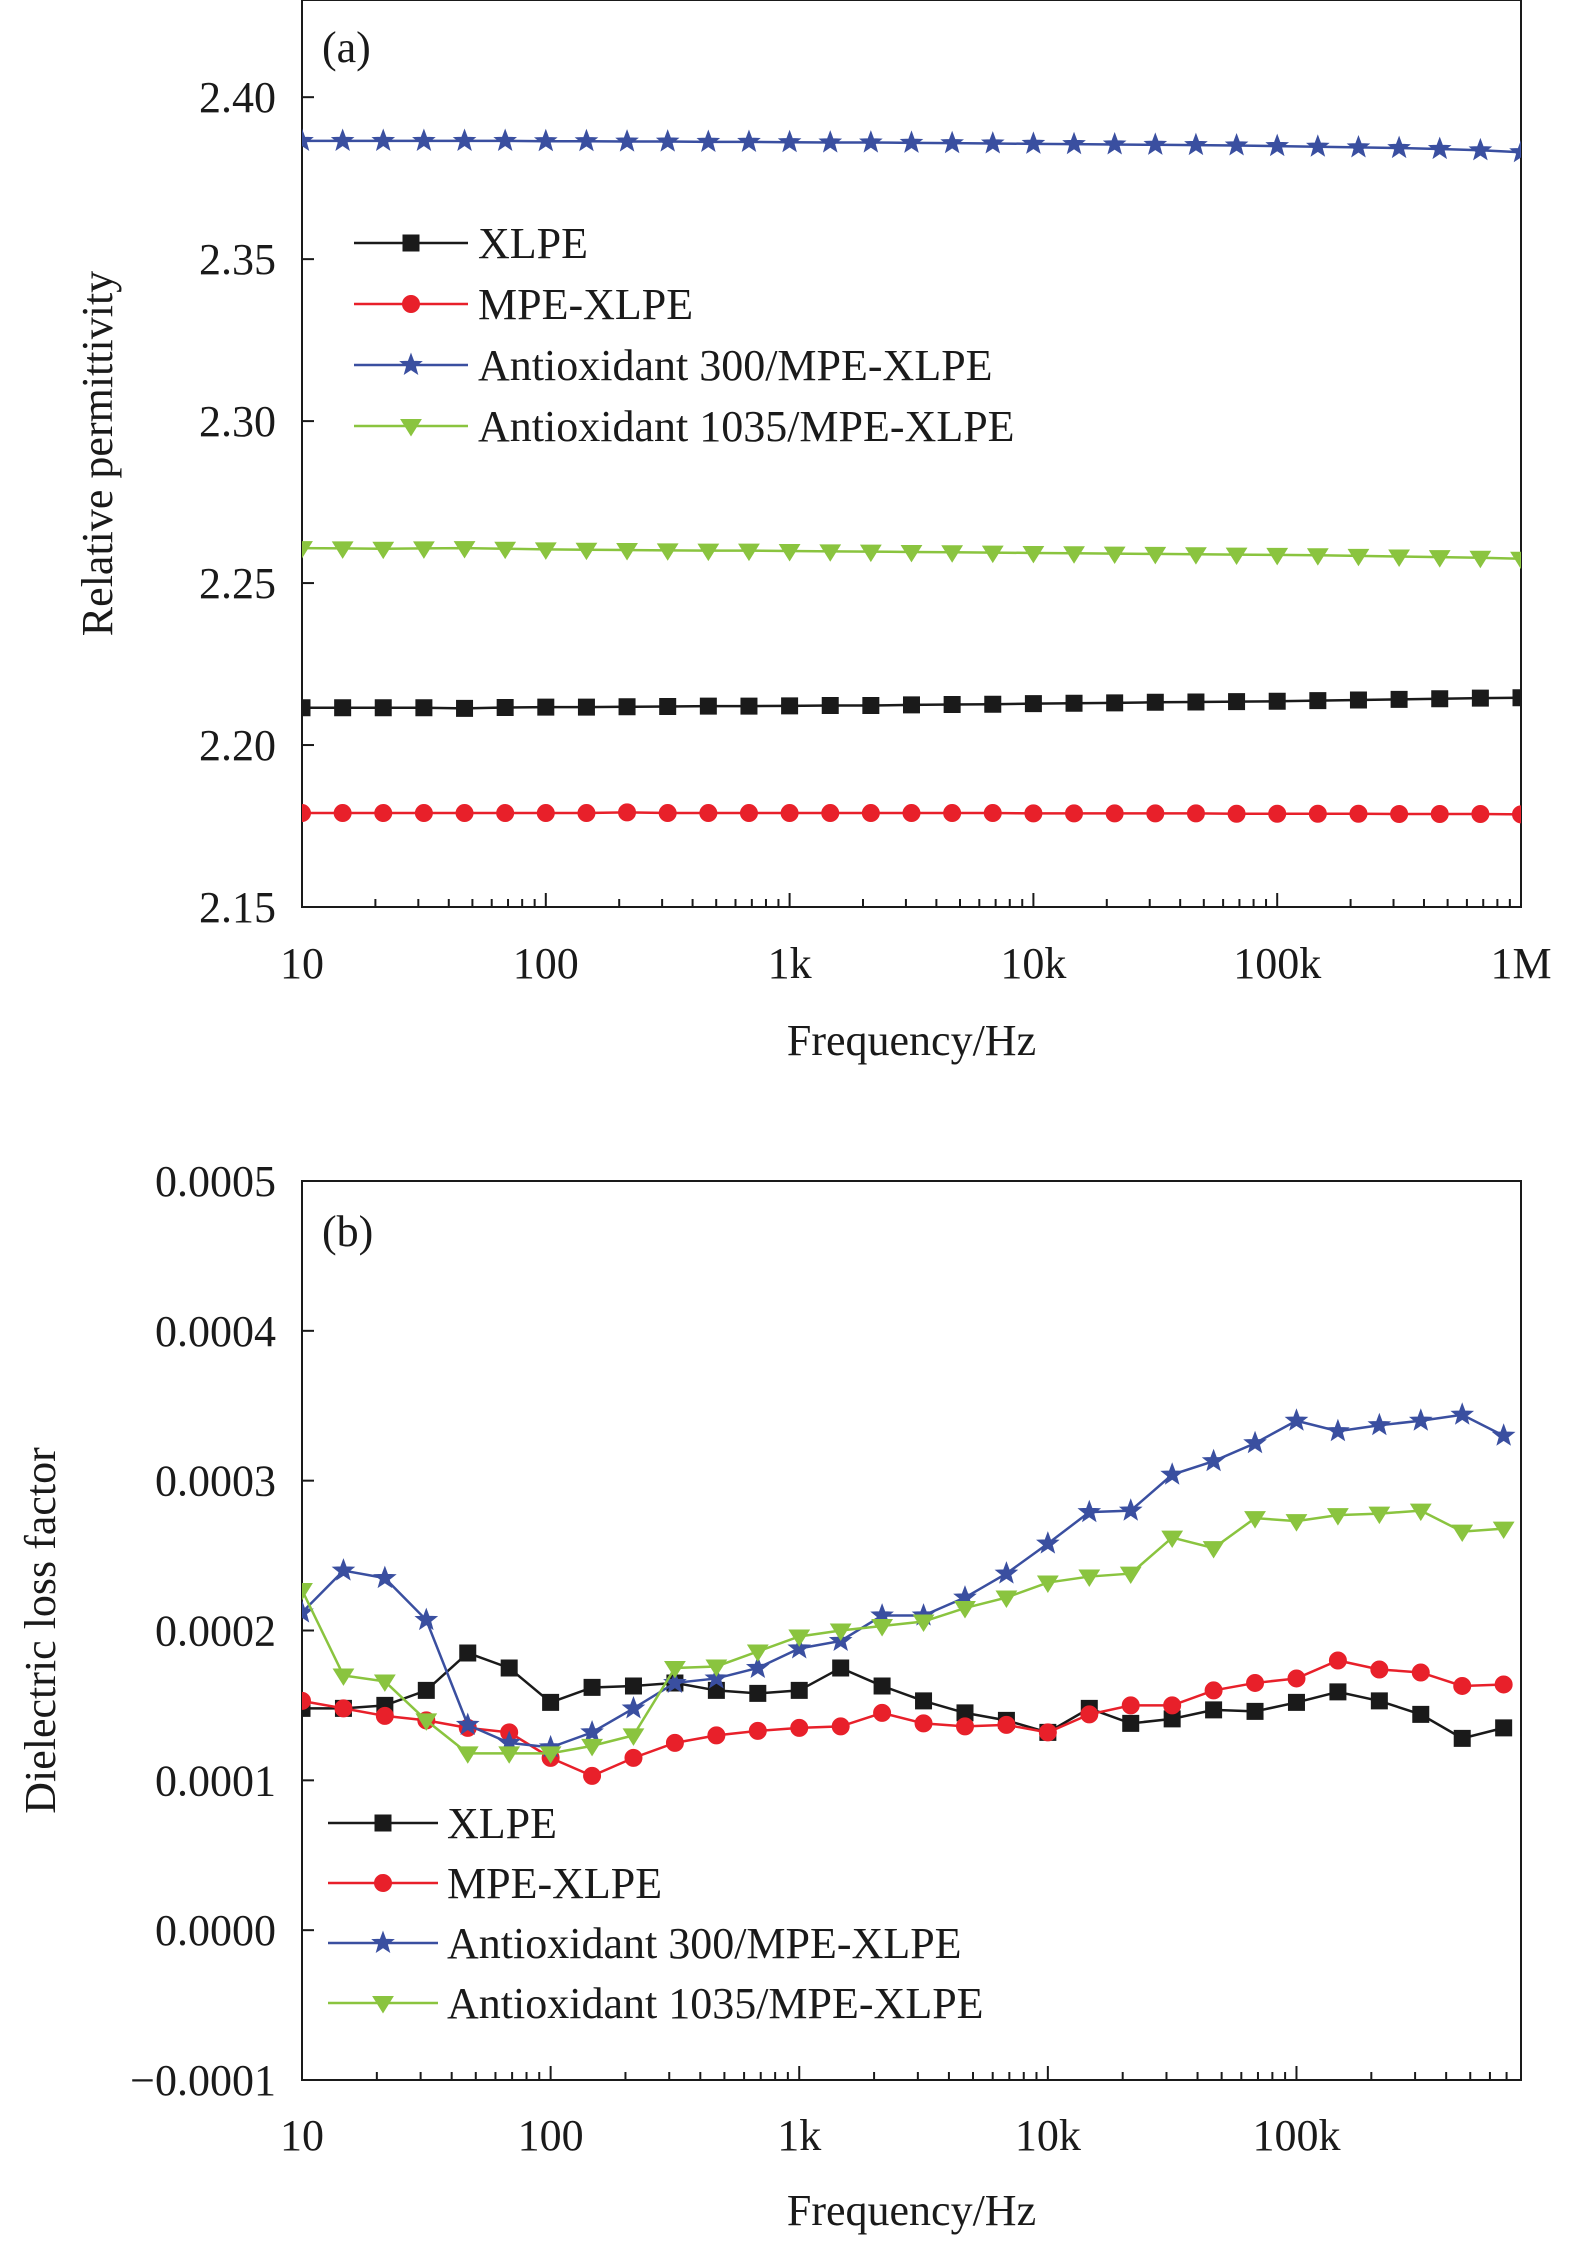 This screenshot has width=1575, height=2265. I want to click on legend-item-mpe-xlpe: MPE-XLPE, so click(495, 1883).